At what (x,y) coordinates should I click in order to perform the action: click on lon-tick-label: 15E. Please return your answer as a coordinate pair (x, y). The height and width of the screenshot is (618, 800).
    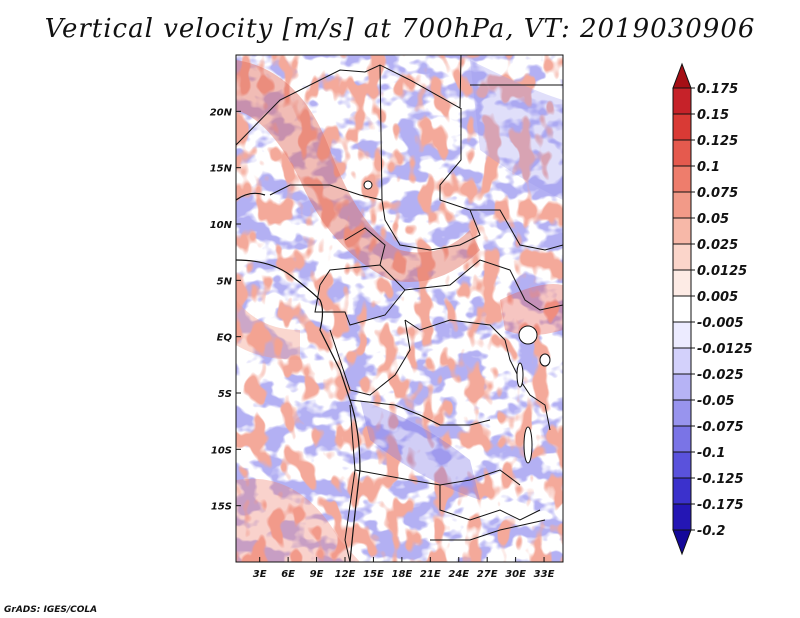
    Looking at the image, I should click on (373, 574).